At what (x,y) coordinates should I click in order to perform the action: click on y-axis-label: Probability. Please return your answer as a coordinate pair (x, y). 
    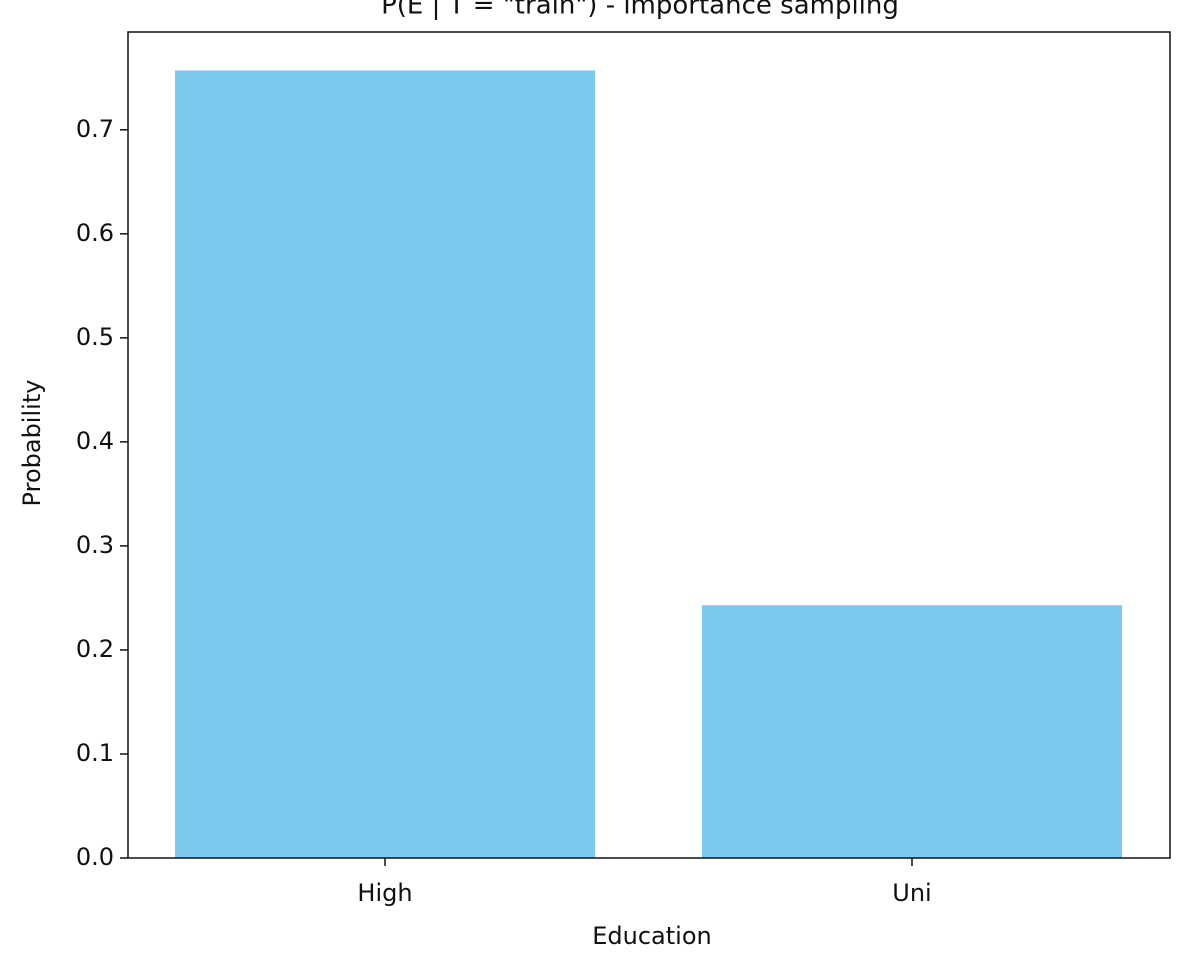
    Looking at the image, I should click on (32, 443).